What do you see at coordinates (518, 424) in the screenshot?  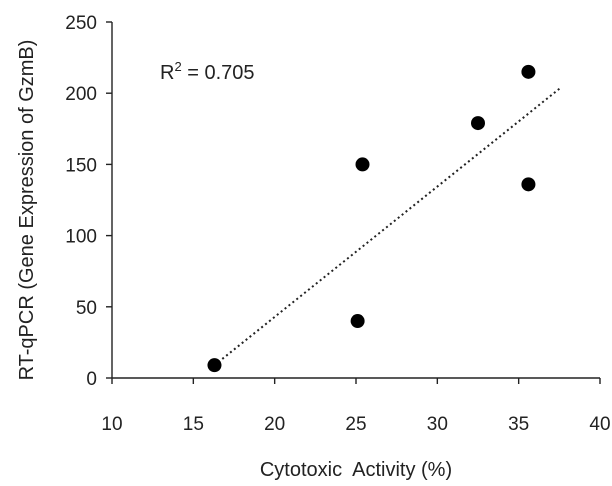 I see `x-tick-label: 35` at bounding box center [518, 424].